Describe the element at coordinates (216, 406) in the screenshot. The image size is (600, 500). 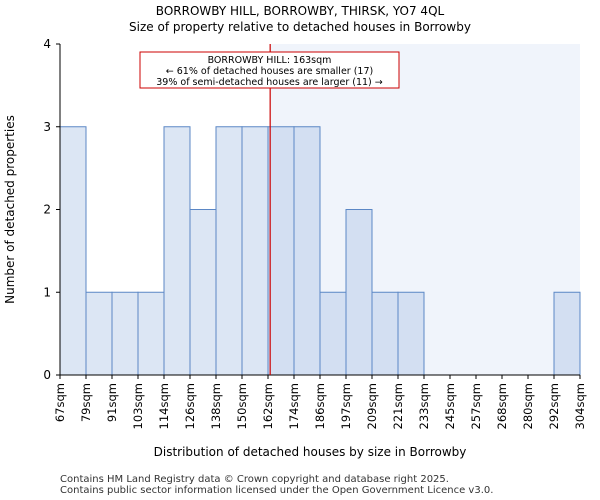
I see `x-tick-label: 138sqm` at that location.